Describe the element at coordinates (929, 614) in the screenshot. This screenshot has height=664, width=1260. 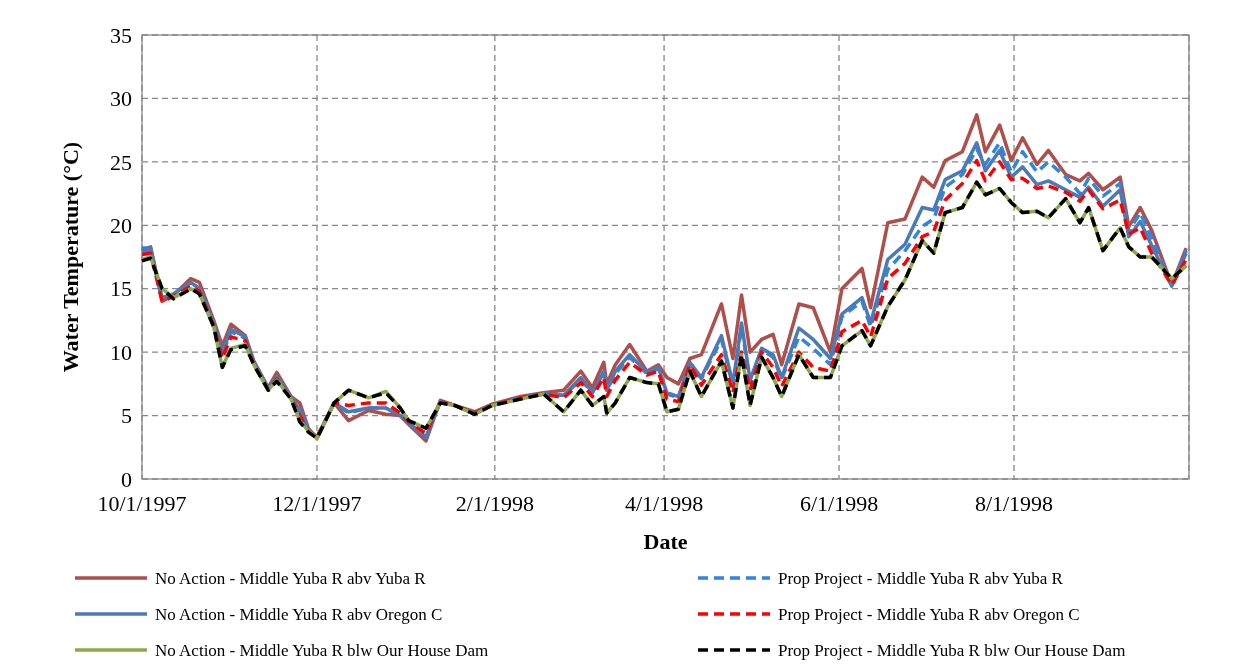
I see `legend-label: Prop Project - Middle Yuba R abv Oregon C` at that location.